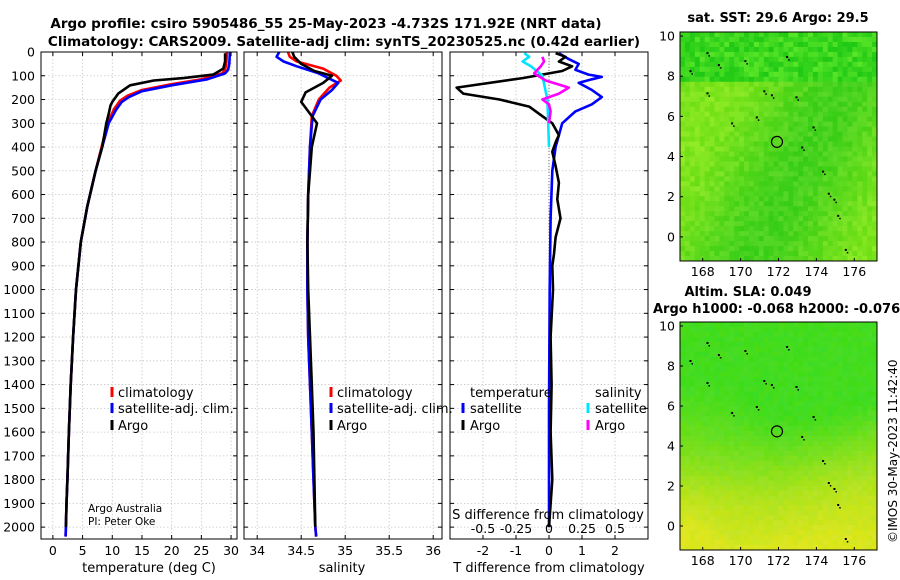 The width and height of the screenshot is (900, 580). What do you see at coordinates (309, 294) in the screenshot?
I see `salinity-lines` at bounding box center [309, 294].